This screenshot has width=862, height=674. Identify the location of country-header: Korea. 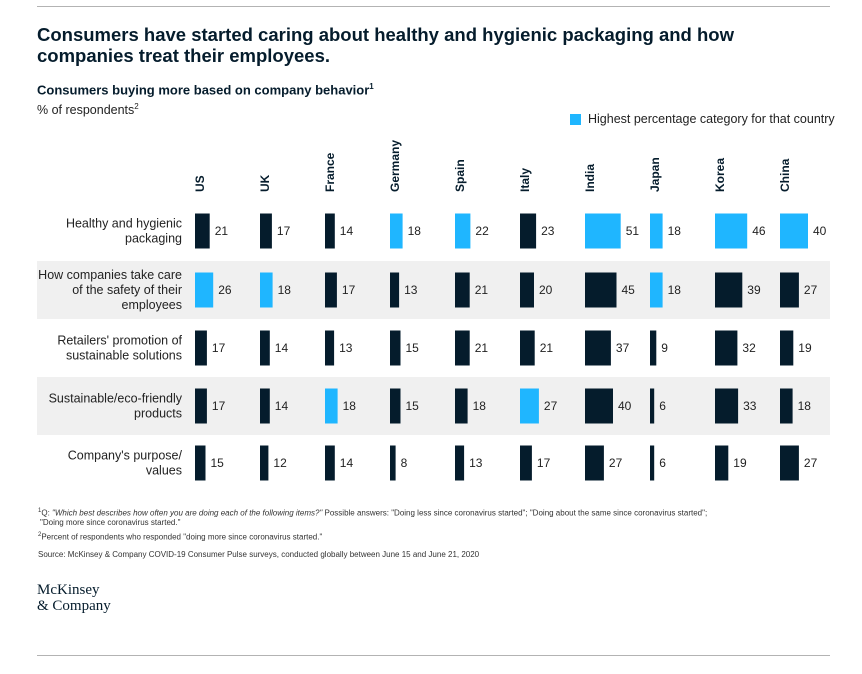
(720, 175).